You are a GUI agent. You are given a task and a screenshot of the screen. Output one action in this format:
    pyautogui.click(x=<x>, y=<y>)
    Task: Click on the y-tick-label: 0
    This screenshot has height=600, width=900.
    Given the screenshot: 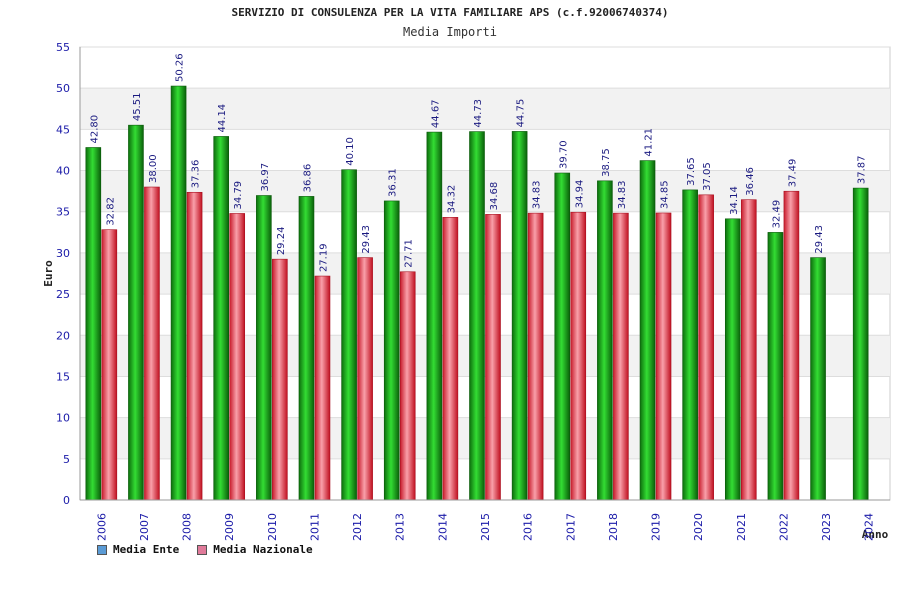 What is the action you would take?
    pyautogui.click(x=66, y=500)
    